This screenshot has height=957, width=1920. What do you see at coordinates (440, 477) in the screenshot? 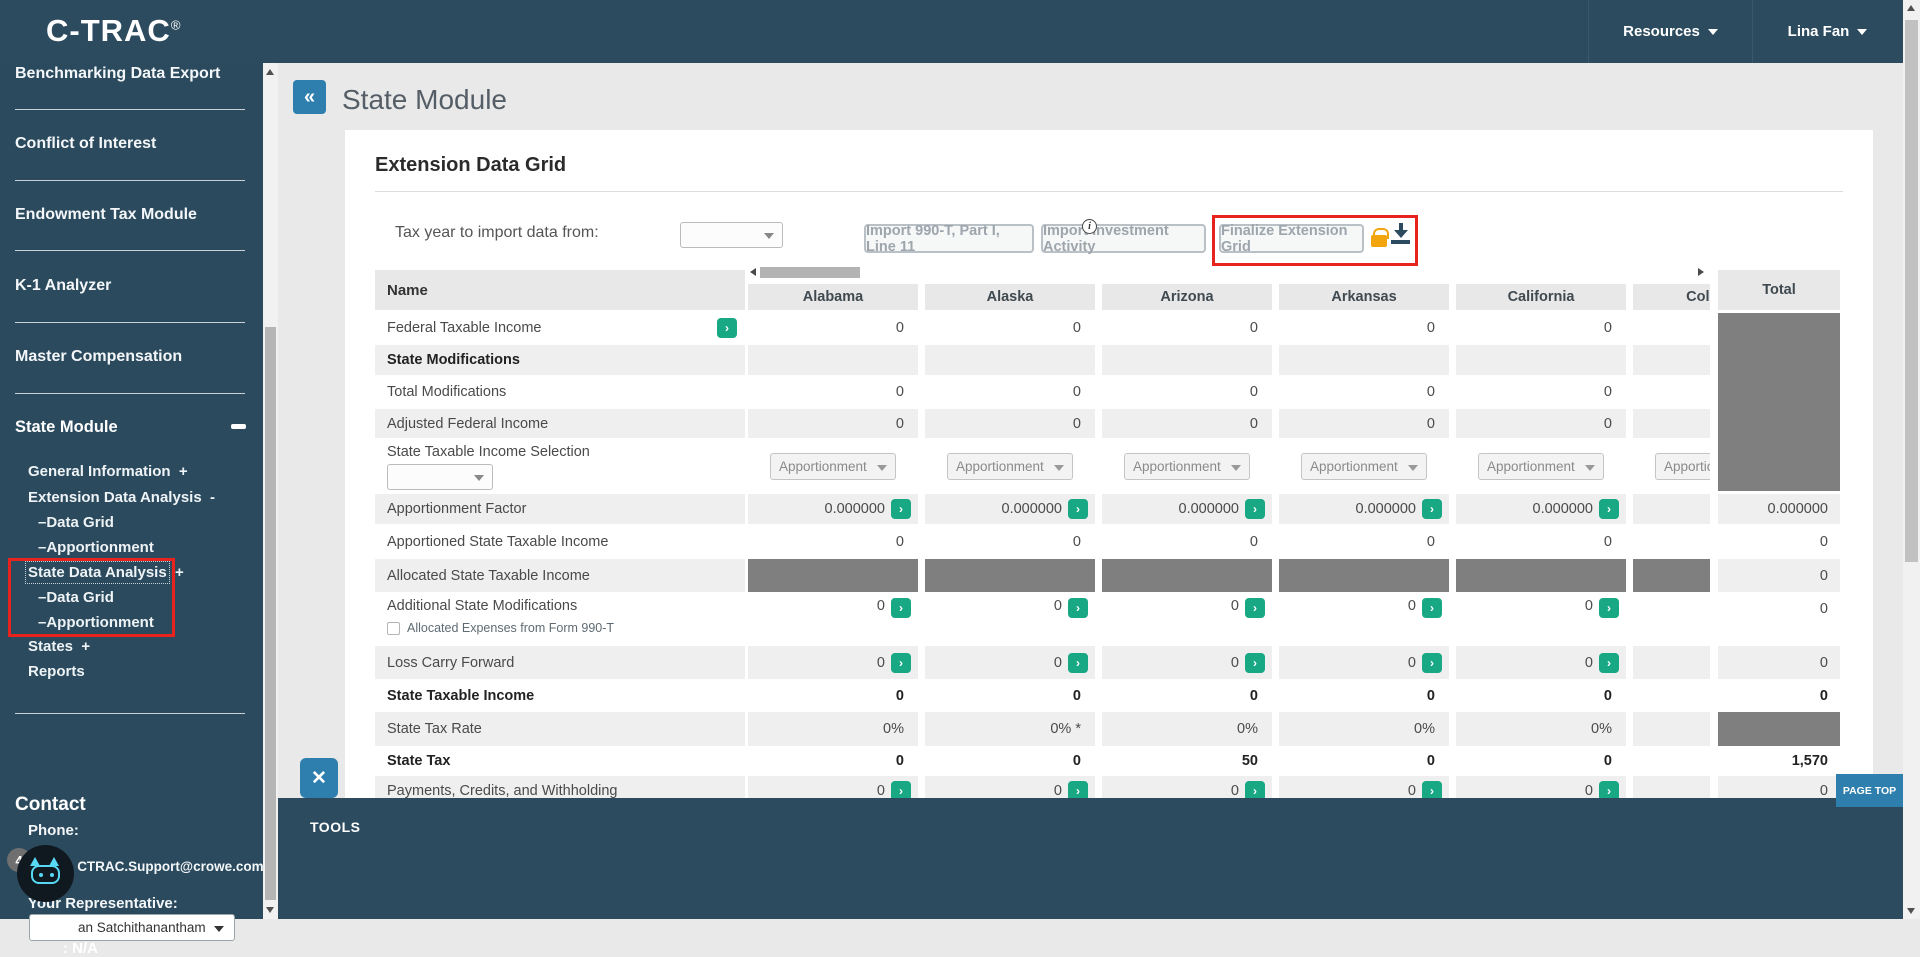
I see `row-name-select` at bounding box center [440, 477].